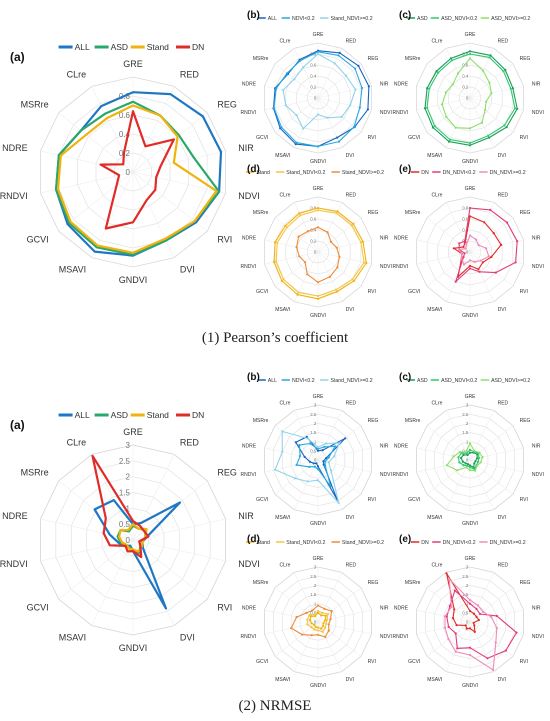 The width and height of the screenshot is (550, 721). What do you see at coordinates (351, 403) in the screenshot?
I see `axis-label-red: RED` at bounding box center [351, 403].